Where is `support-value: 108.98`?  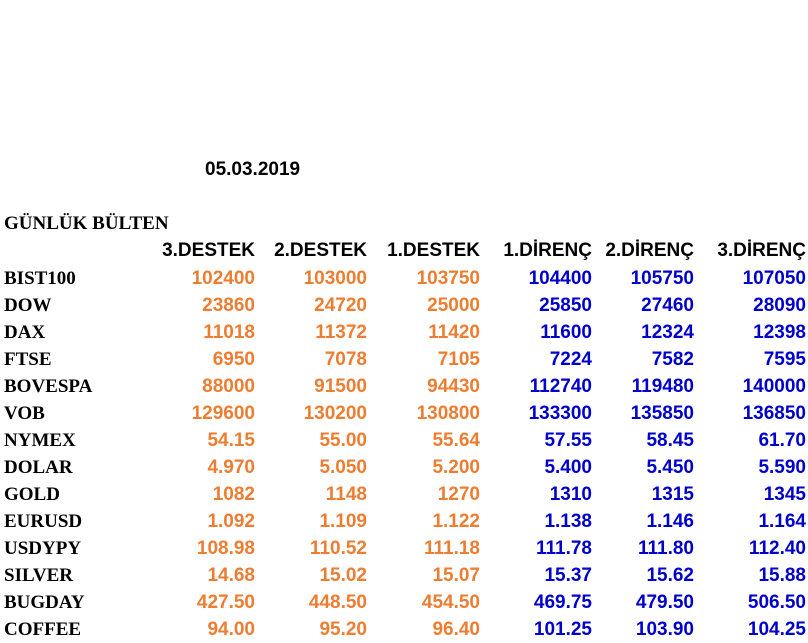
support-value: 108.98 is located at coordinates (225, 548).